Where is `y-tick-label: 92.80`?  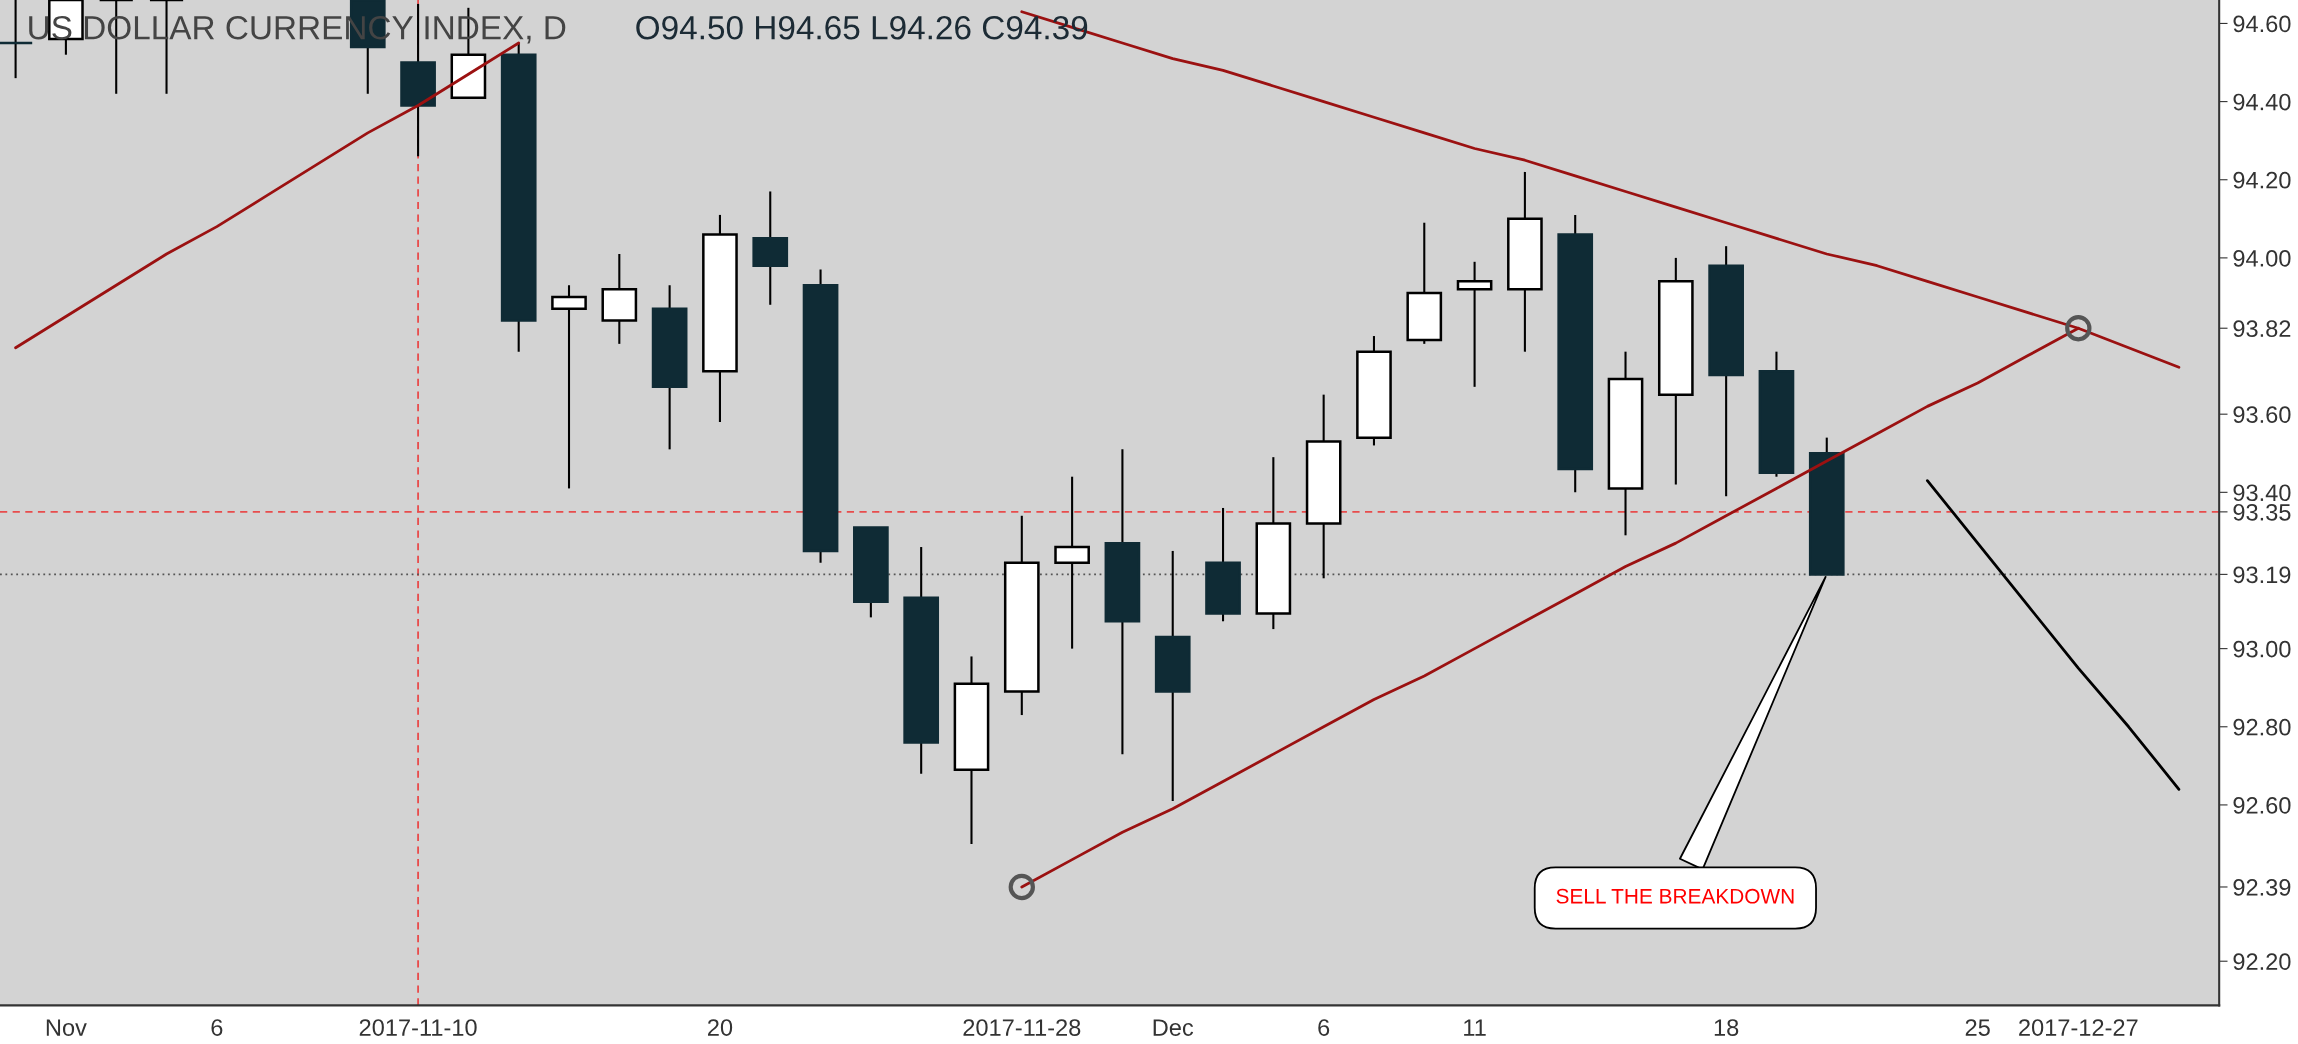 y-tick-label: 92.80 is located at coordinates (2262, 727).